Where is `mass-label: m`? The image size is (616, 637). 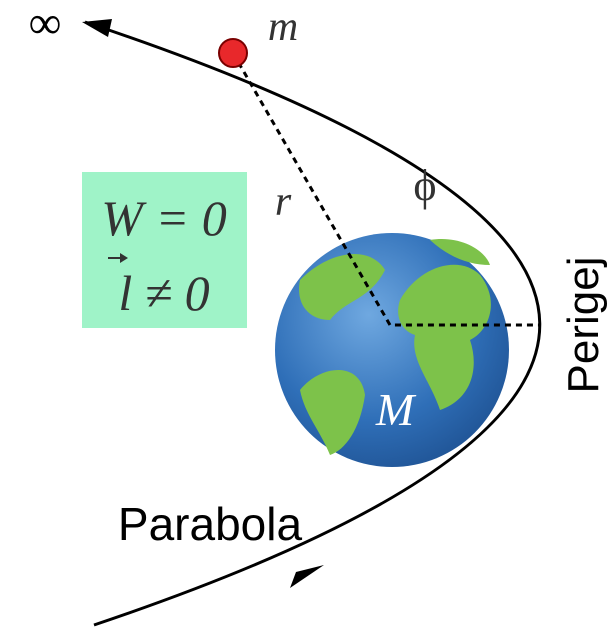 mass-label: m is located at coordinates (283, 27).